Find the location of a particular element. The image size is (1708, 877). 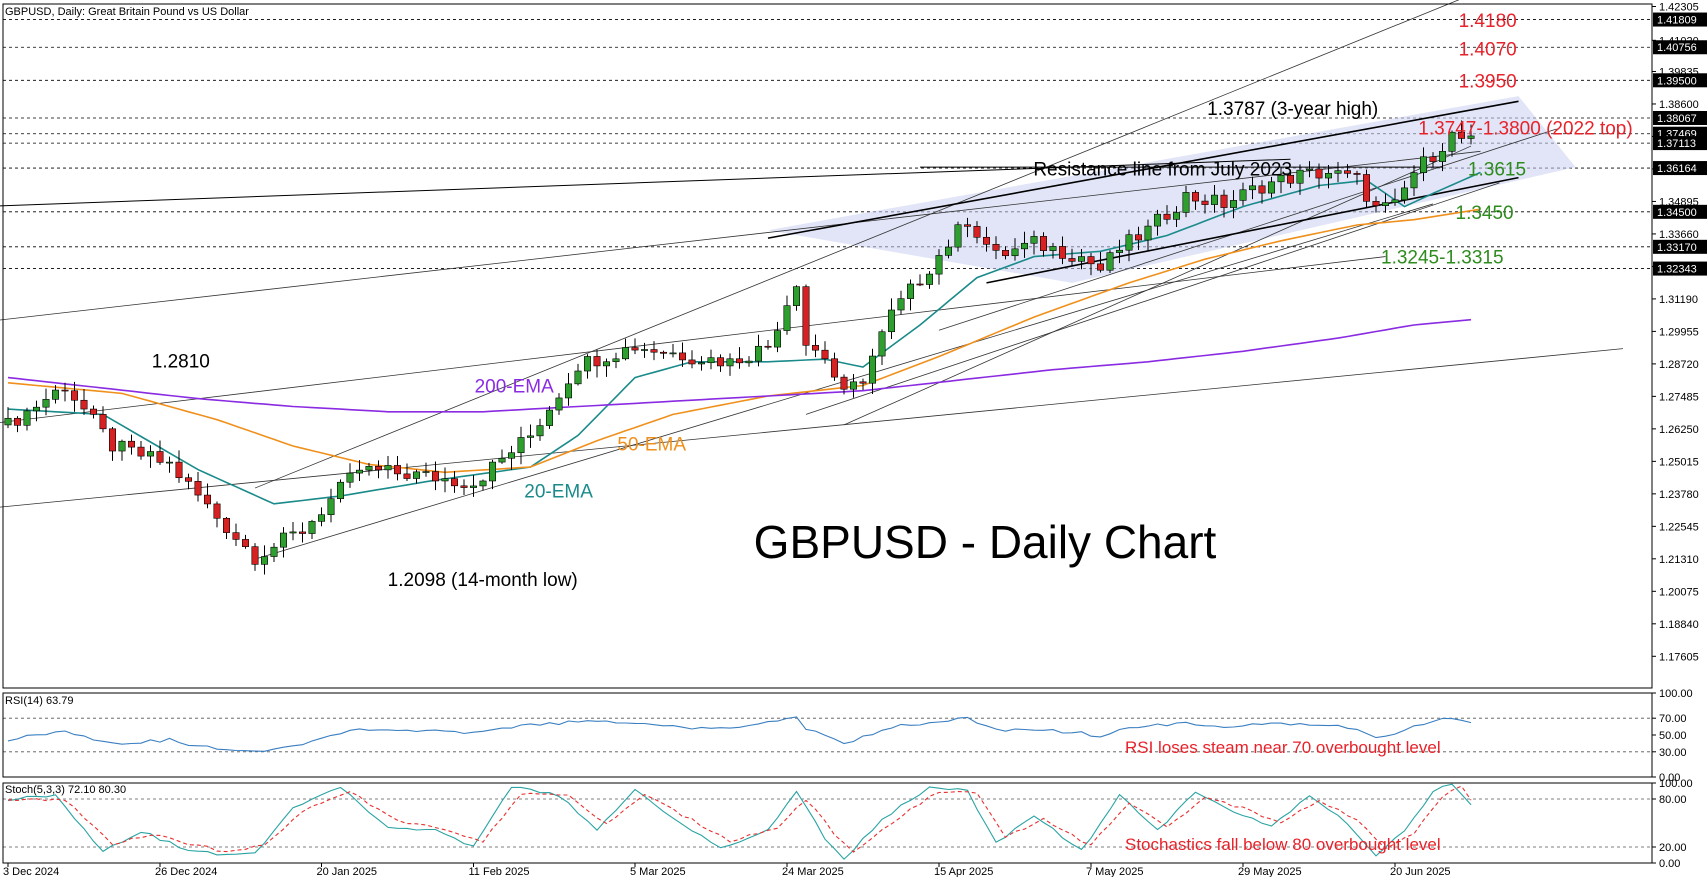

osc-y-tick-label: 0.00 is located at coordinates (1669, 778).